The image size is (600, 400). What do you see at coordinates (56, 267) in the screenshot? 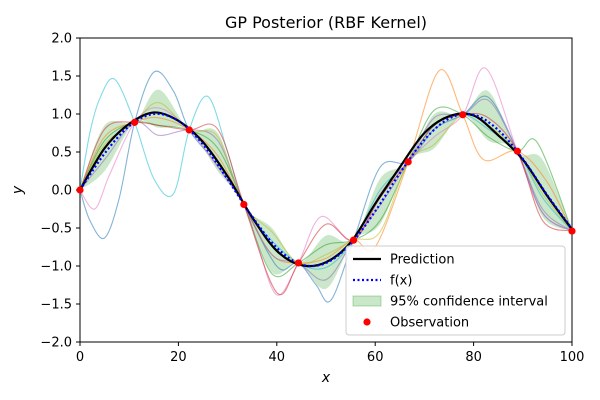
I see `y-tick-label: −1.0` at bounding box center [56, 267].